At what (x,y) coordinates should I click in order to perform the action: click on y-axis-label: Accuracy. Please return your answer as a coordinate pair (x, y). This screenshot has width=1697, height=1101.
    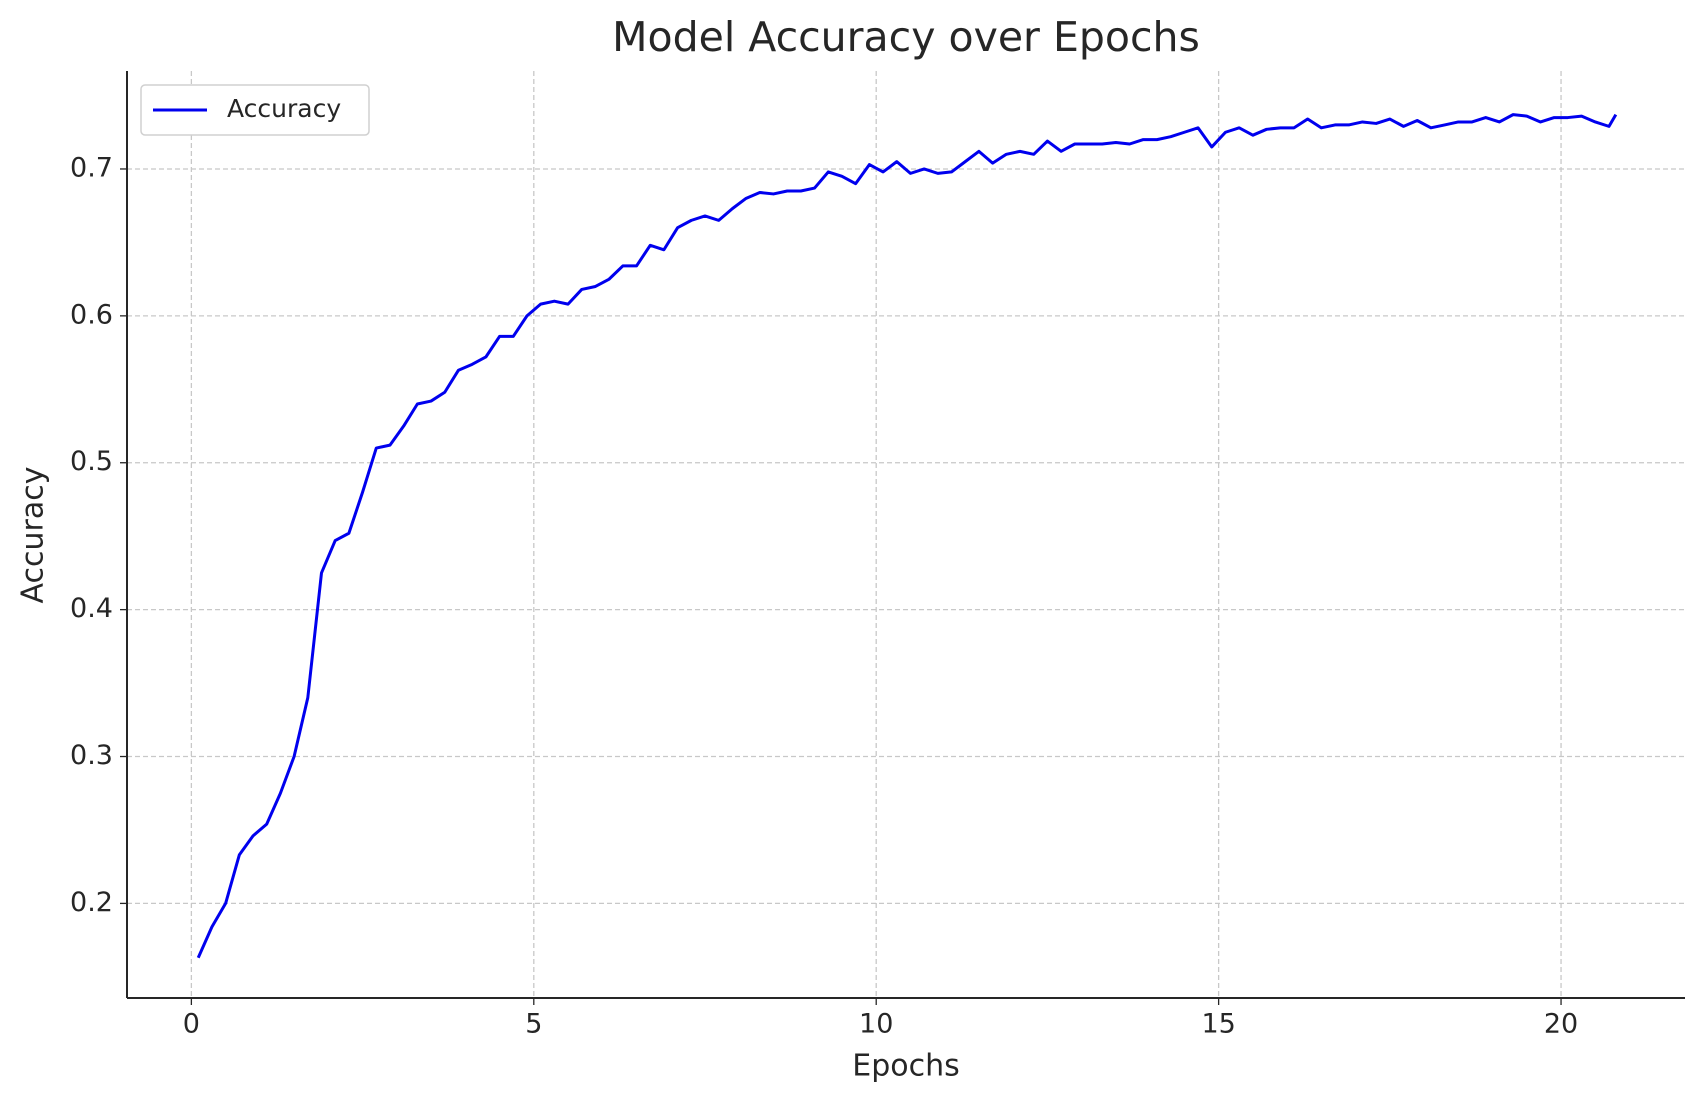
    Looking at the image, I should click on (33, 535).